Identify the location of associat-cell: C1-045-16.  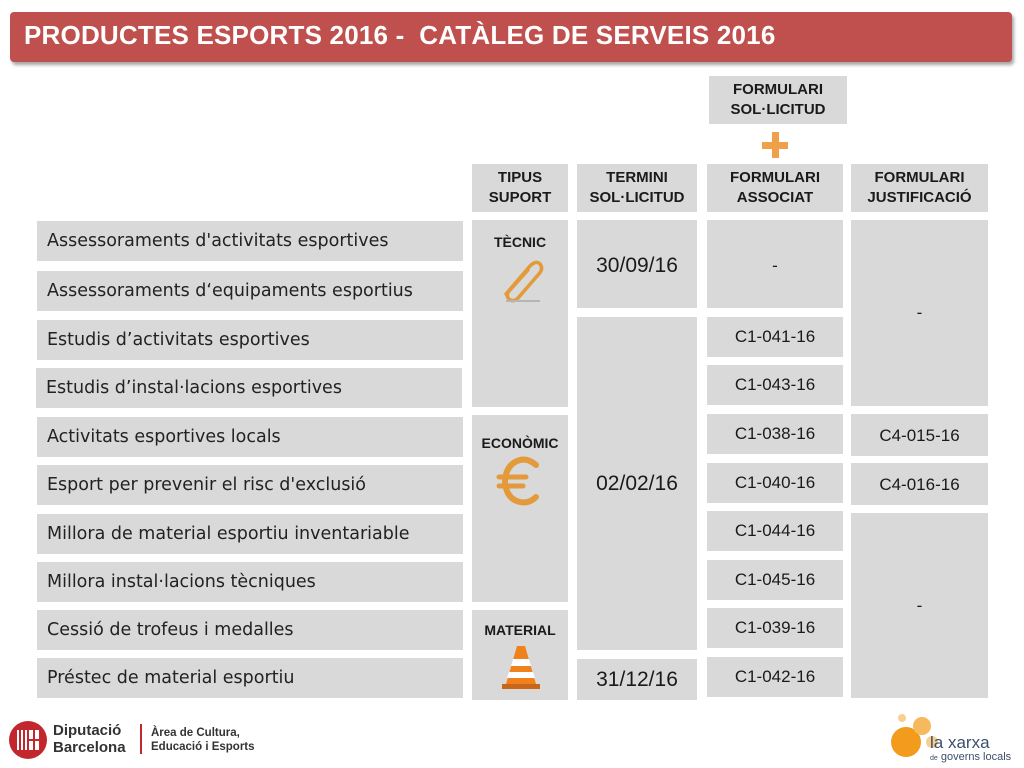
(775, 580).